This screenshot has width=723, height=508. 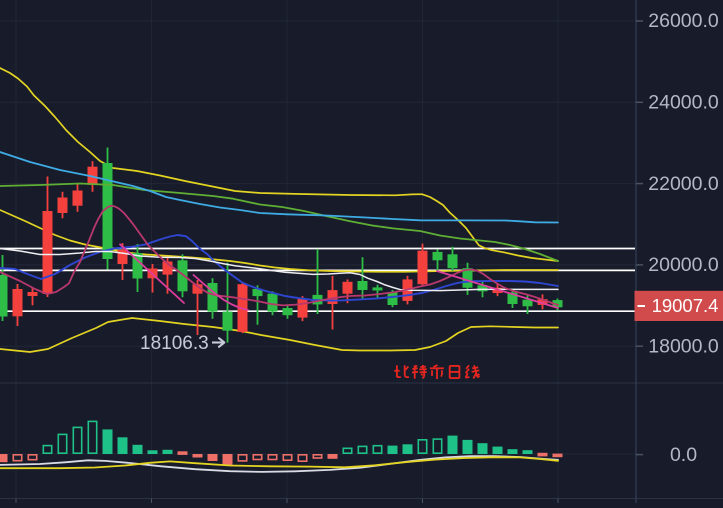 I want to click on svg-text: 22000.0, so click(x=683, y=184).